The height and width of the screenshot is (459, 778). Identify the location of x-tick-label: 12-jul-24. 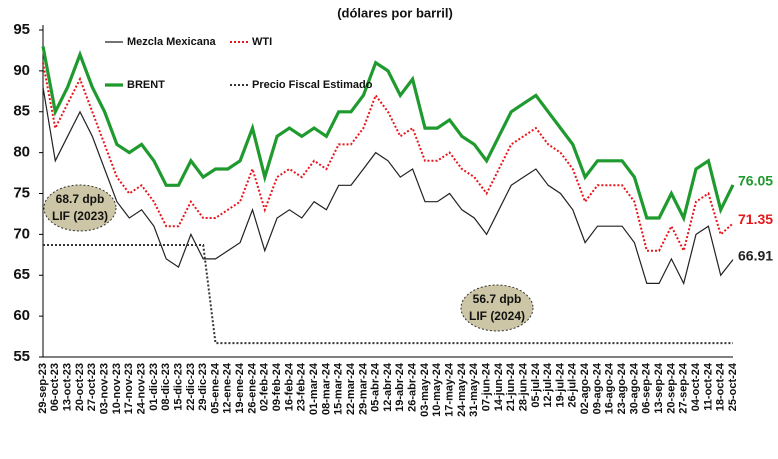
(548, 385).